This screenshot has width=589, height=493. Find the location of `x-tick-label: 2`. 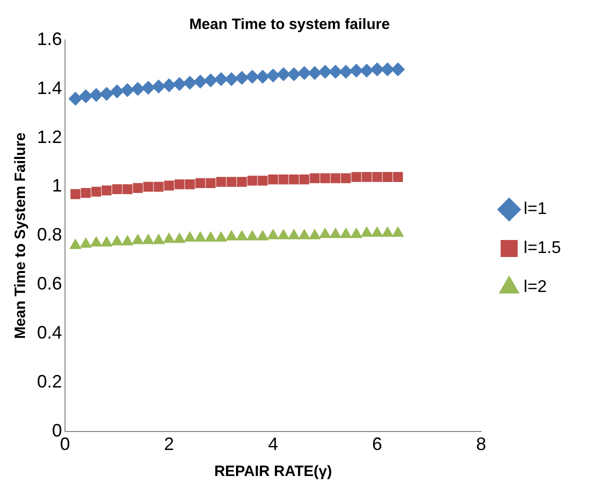

x-tick-label: 2 is located at coordinates (169, 444).